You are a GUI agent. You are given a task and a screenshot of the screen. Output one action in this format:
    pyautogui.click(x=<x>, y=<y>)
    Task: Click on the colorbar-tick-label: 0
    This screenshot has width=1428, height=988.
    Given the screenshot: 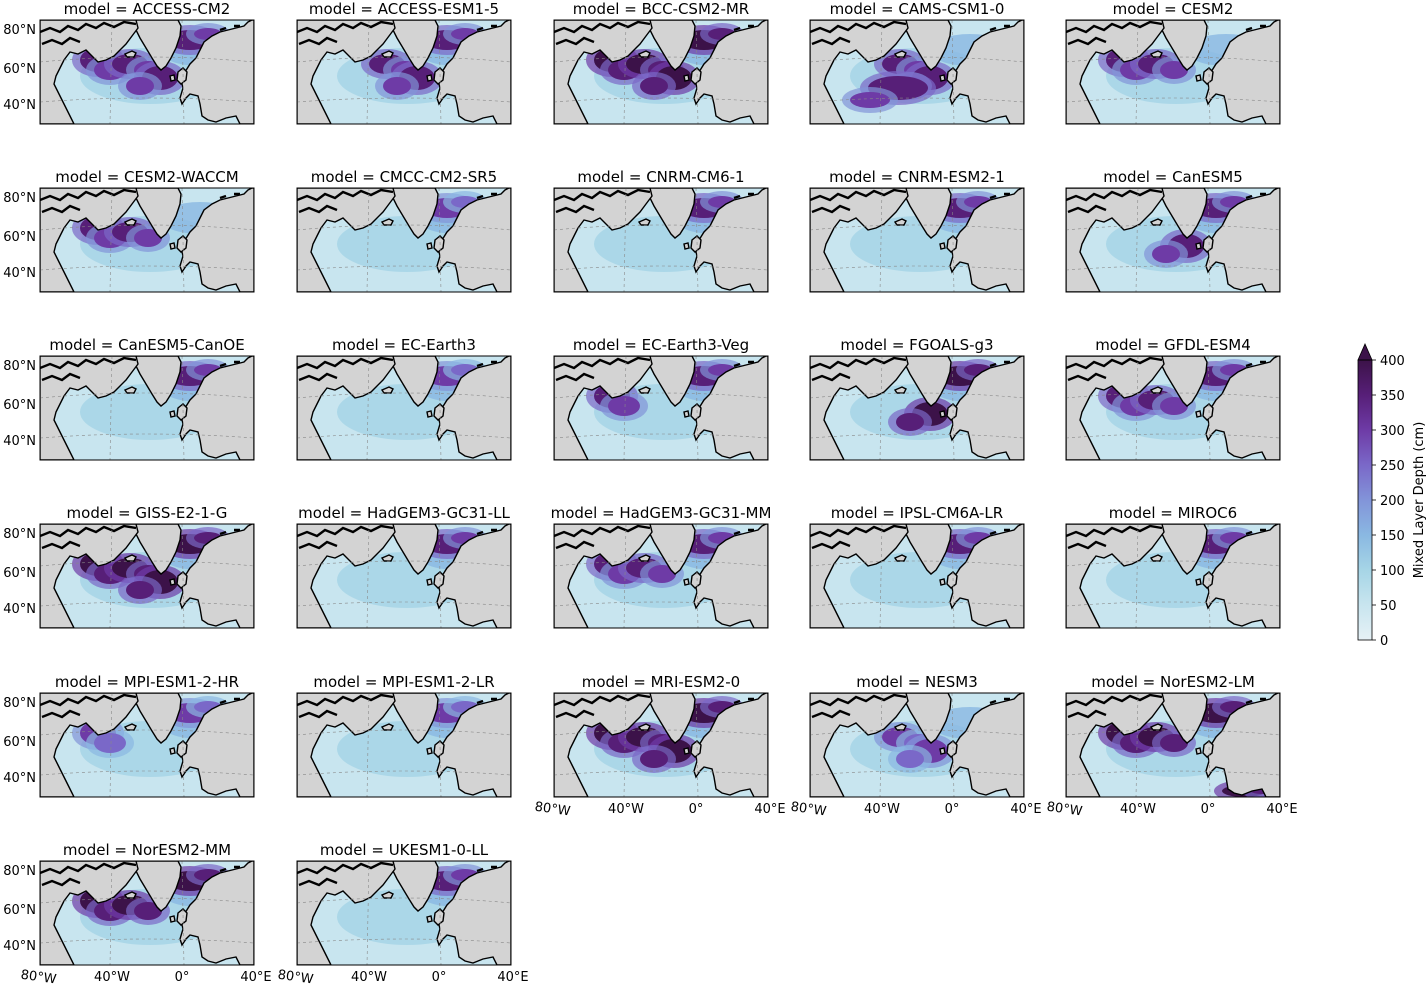 What is the action you would take?
    pyautogui.click(x=1384, y=641)
    